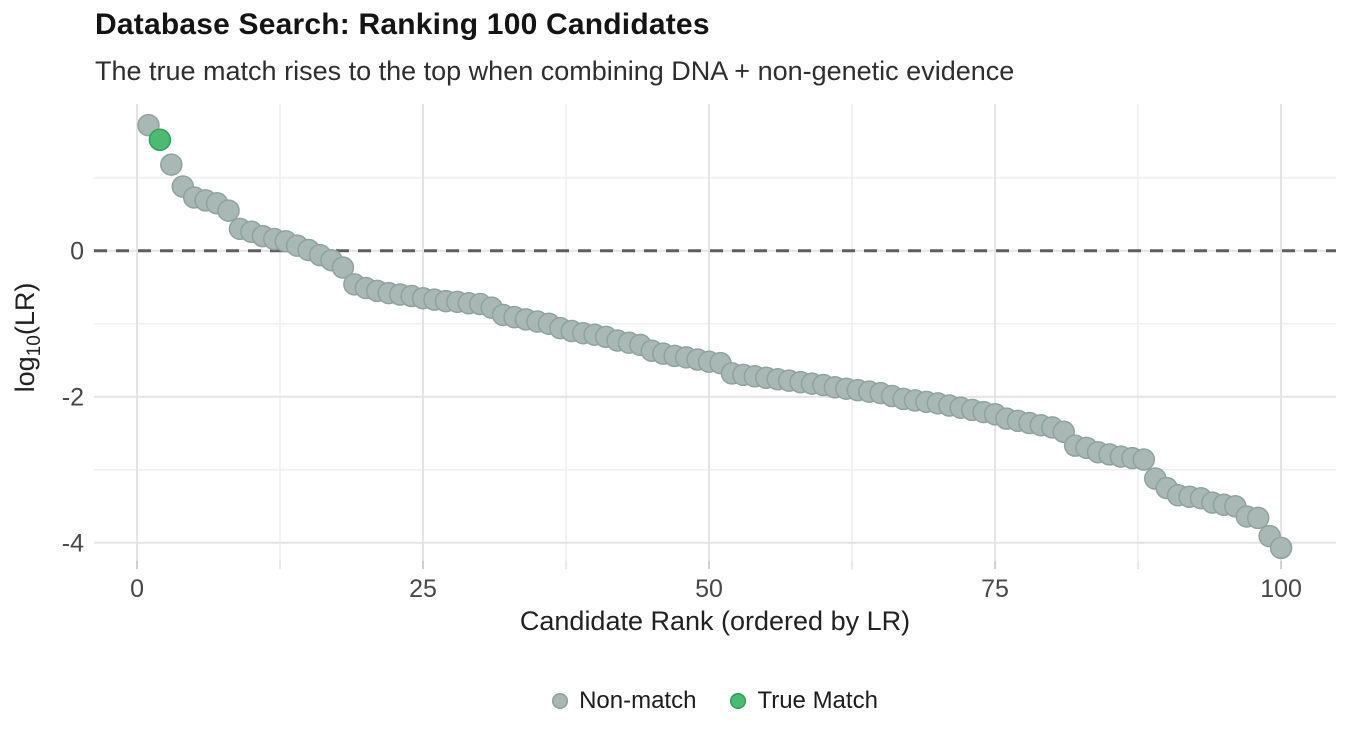 This screenshot has width=1350, height=750. I want to click on legend-label-non-match: Non-match, so click(638, 700).